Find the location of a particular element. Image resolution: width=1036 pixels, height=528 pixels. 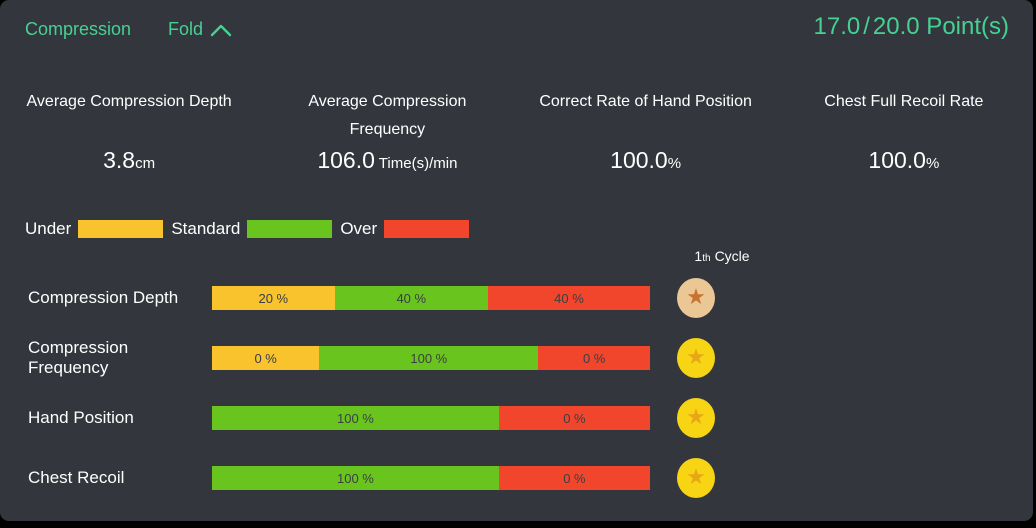

score-unit: Point(s) is located at coordinates (964, 26).